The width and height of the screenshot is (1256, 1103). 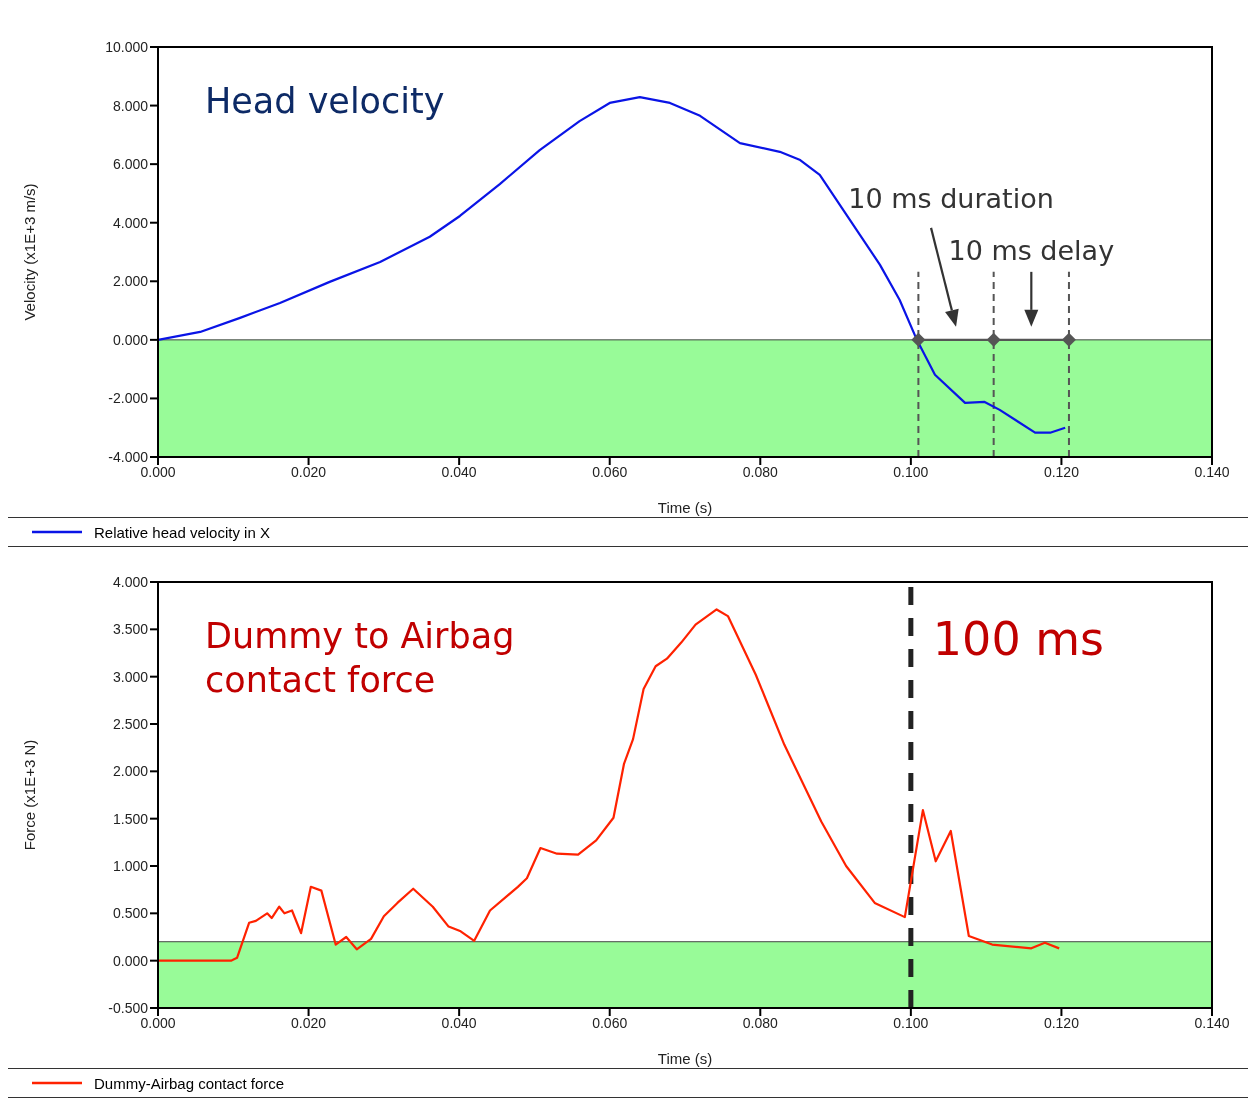 What do you see at coordinates (128, 398) in the screenshot?
I see `y-tick-label: -2.000` at bounding box center [128, 398].